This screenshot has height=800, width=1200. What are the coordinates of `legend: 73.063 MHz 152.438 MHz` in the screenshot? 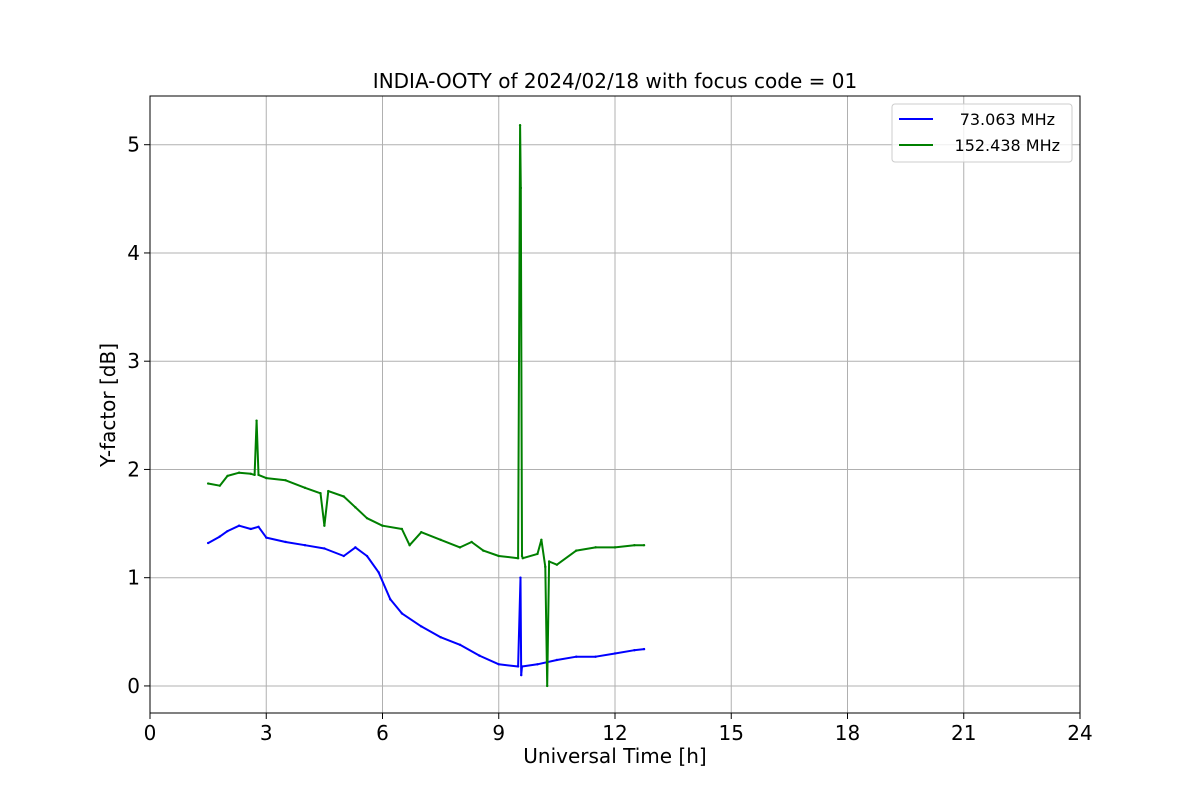 It's located at (982, 133).